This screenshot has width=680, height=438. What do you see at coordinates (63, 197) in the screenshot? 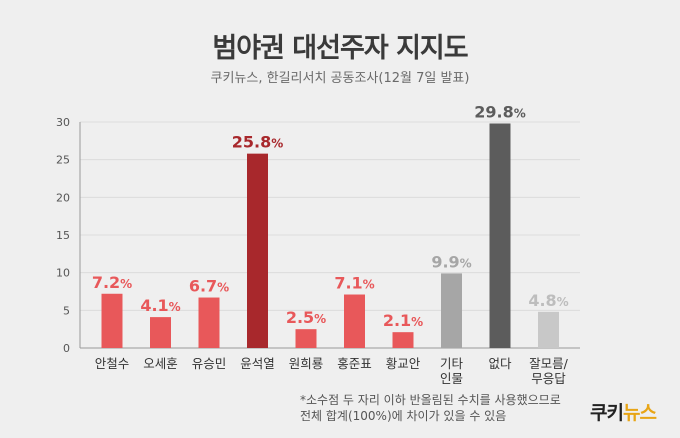
I see `y-tick-label: 20` at bounding box center [63, 197].